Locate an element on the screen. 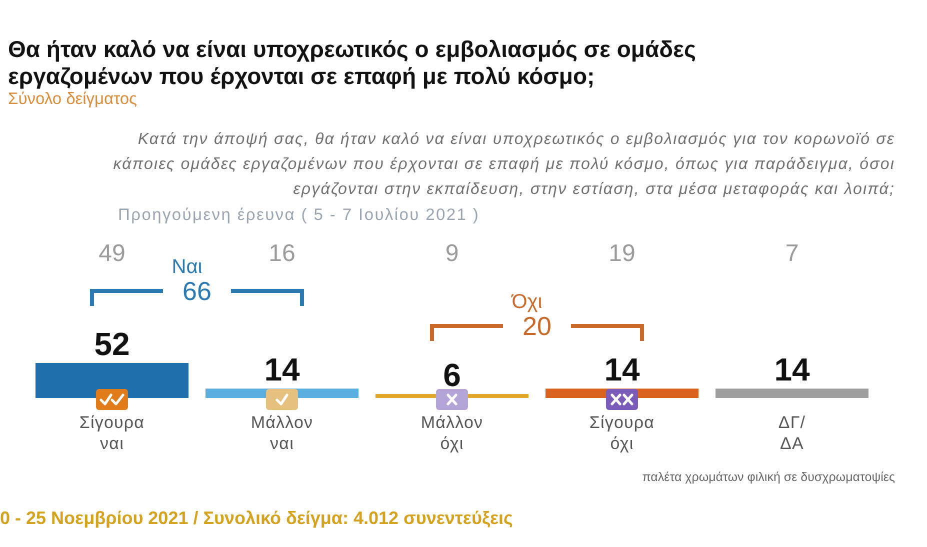 The image size is (927, 547). x-tick-label: ΔΓ/ΔΑ is located at coordinates (792, 433).